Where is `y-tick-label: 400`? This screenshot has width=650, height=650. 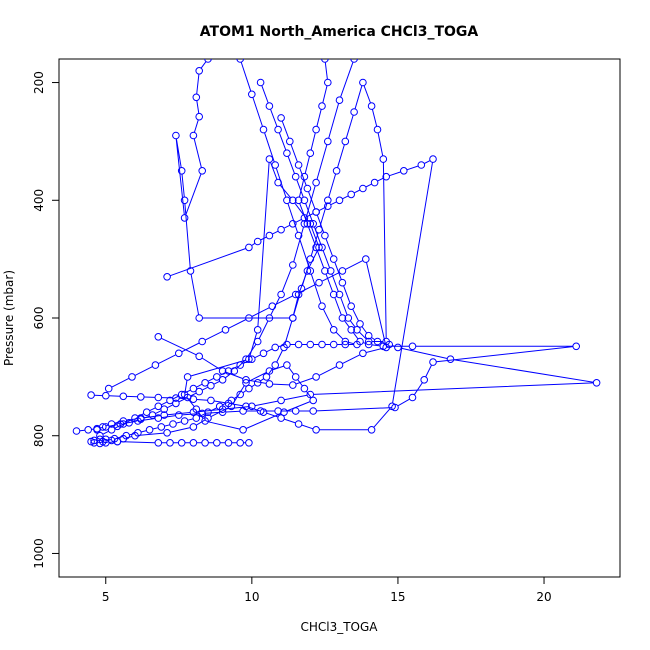
y-tick-label: 400 is located at coordinates (39, 200).